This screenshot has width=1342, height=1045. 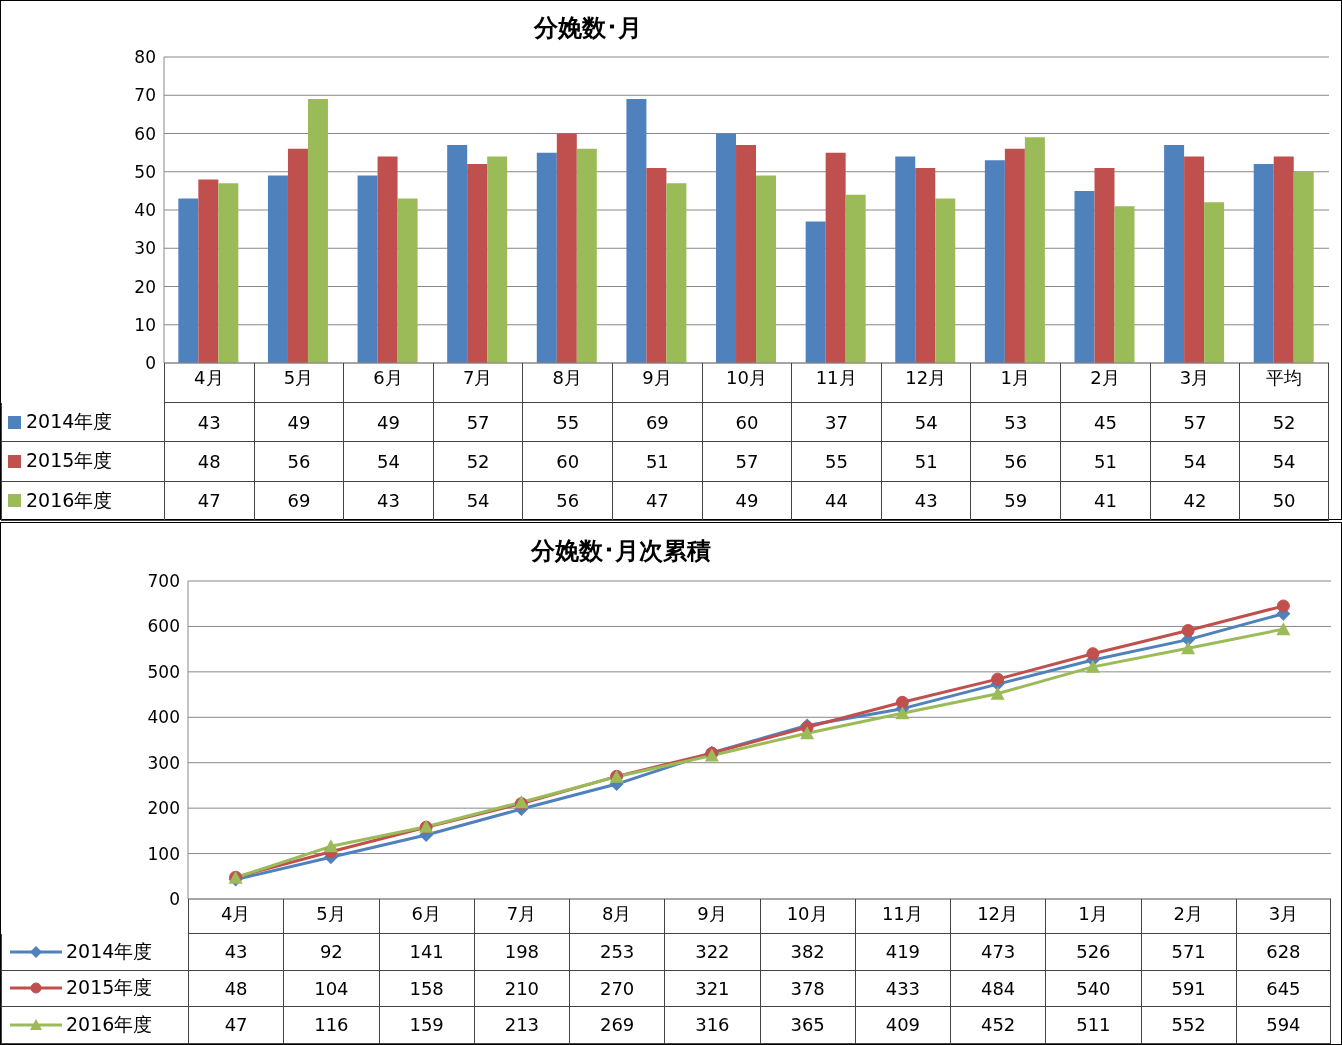 What do you see at coordinates (145, 95) in the screenshot?
I see `y-tick-label: 70` at bounding box center [145, 95].